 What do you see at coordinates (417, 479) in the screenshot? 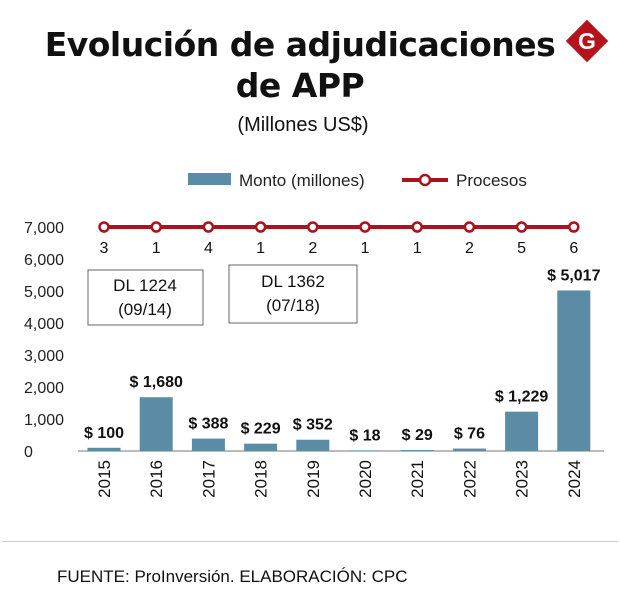
I see `x-tick-label: 2021` at bounding box center [417, 479].